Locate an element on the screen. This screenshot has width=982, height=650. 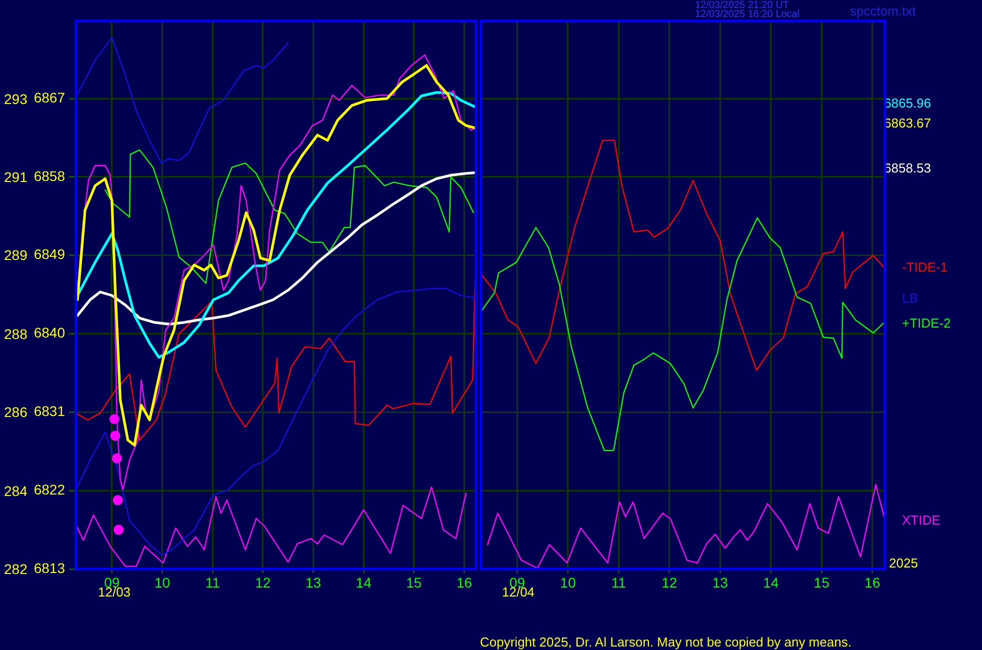
series-label: +TIDE-2 is located at coordinates (926, 323).